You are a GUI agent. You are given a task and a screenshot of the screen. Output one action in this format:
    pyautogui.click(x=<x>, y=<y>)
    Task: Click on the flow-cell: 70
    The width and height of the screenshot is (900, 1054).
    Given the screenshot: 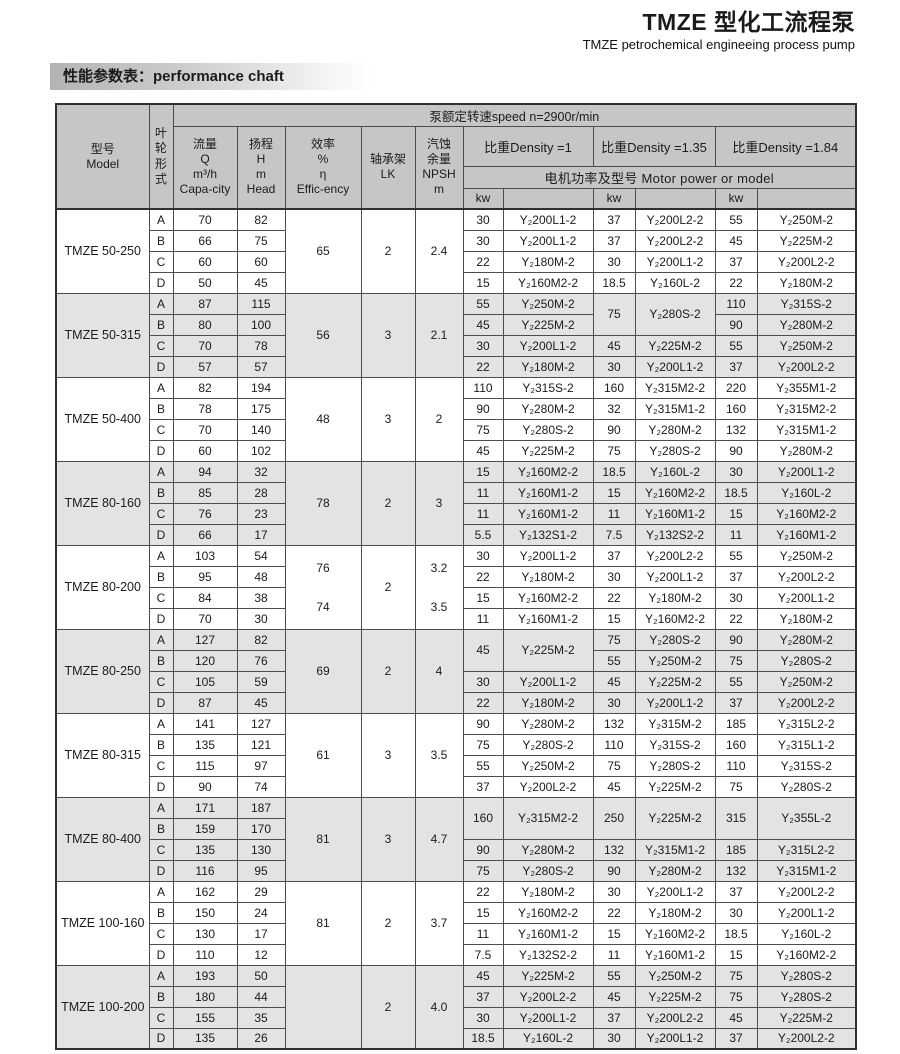 What is the action you would take?
    pyautogui.click(x=205, y=219)
    